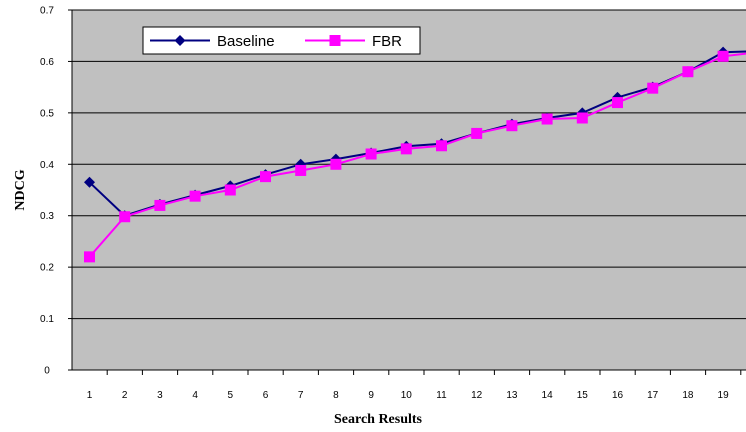 The image size is (746, 432). Describe the element at coordinates (688, 395) in the screenshot. I see `x-tick-label: 18` at that location.